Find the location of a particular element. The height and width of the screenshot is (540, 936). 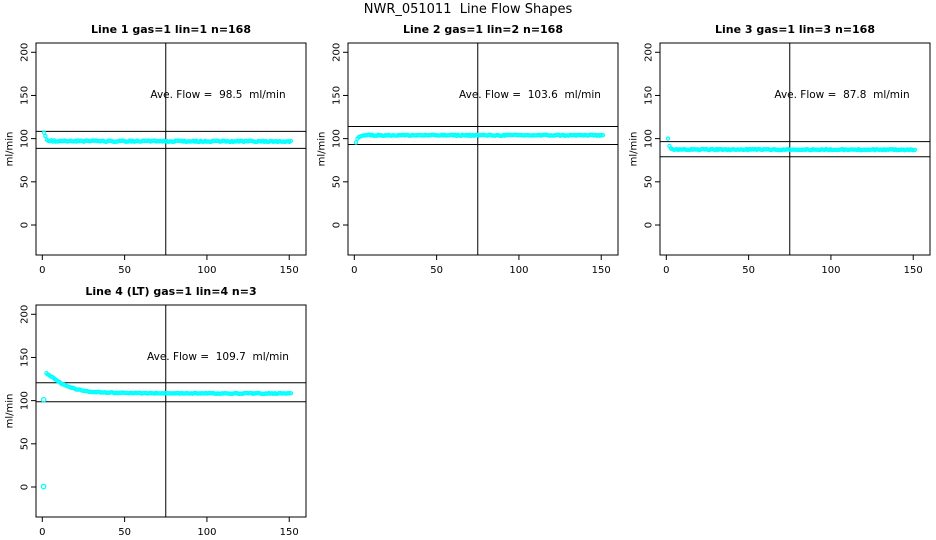

svg-text: Line 3 gas=1 lin=3 n=168 is located at coordinates (795, 29).